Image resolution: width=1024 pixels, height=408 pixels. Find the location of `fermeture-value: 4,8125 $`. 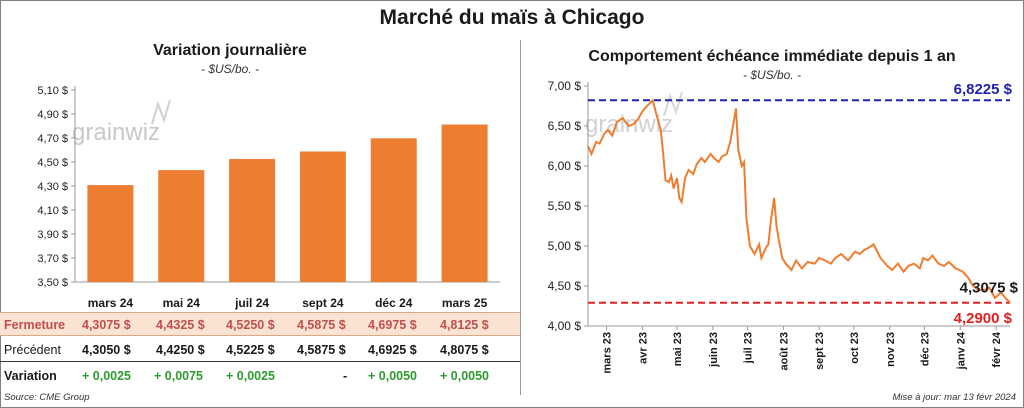

fermeture-value: 4,8125 $ is located at coordinates (464, 325).